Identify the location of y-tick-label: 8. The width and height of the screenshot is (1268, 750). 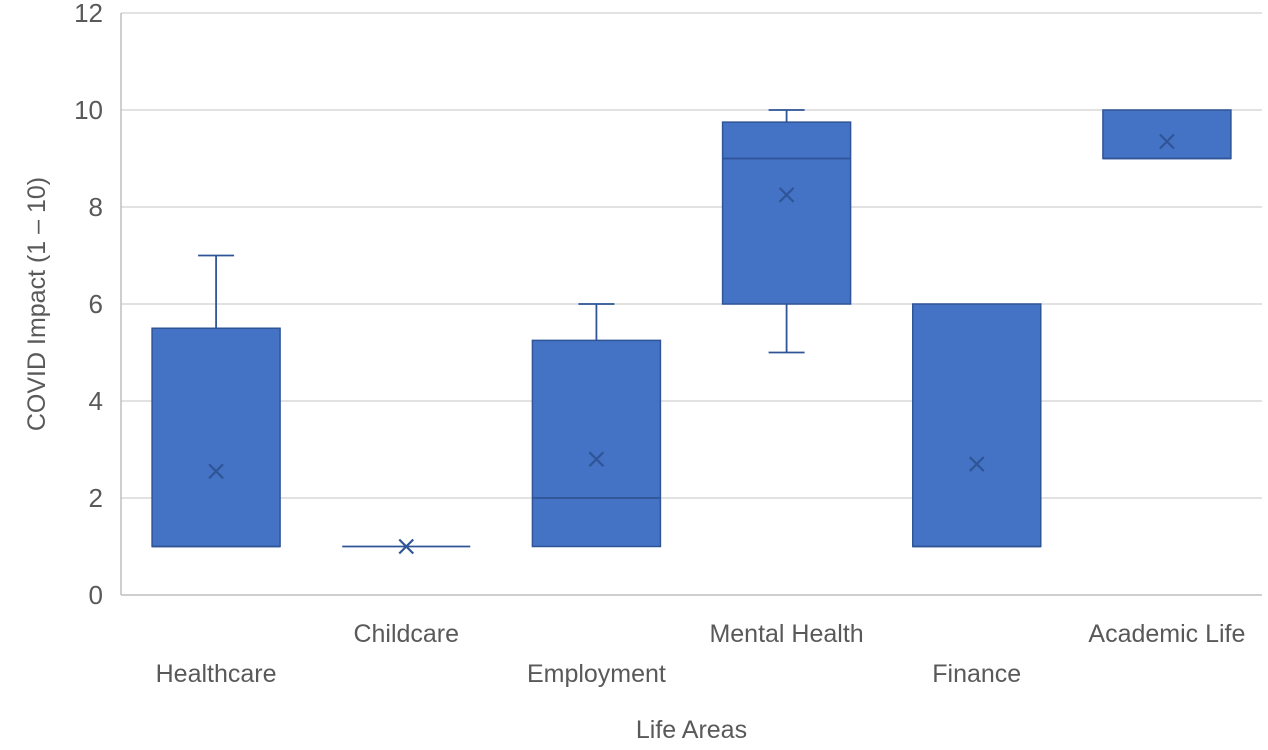
(96, 207).